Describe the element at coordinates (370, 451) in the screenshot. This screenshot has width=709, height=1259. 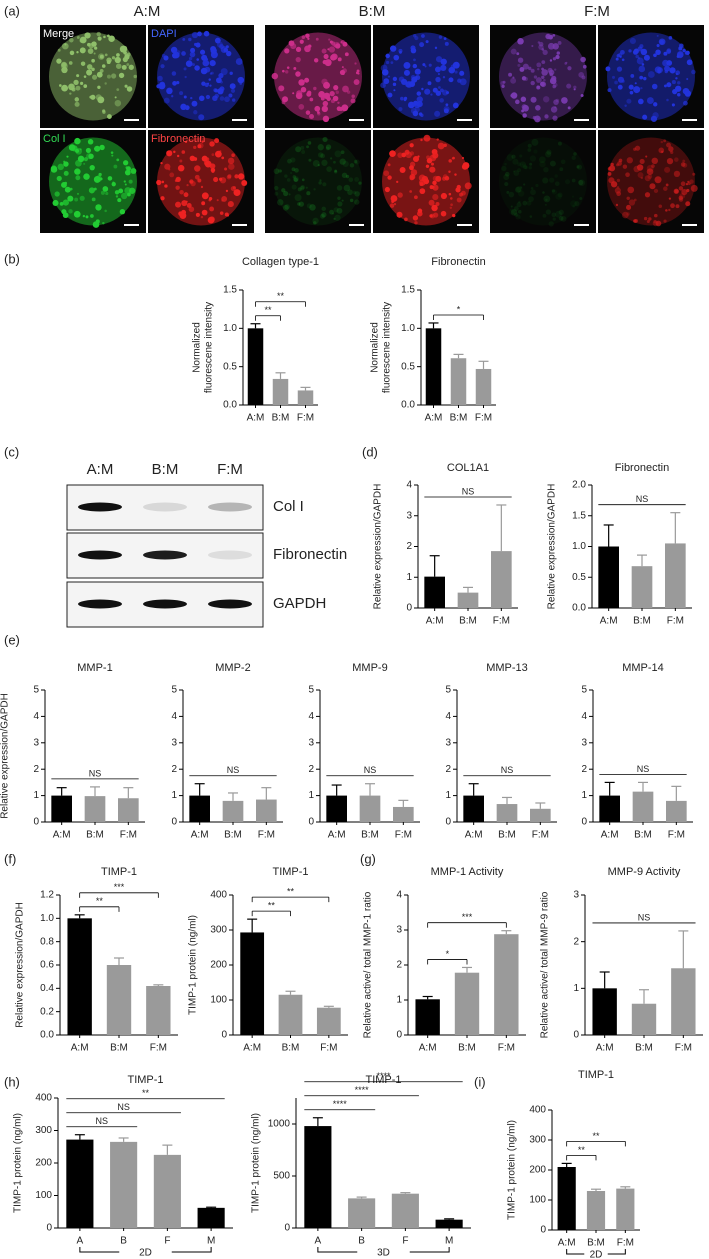
I see `panel-label: (d)` at that location.